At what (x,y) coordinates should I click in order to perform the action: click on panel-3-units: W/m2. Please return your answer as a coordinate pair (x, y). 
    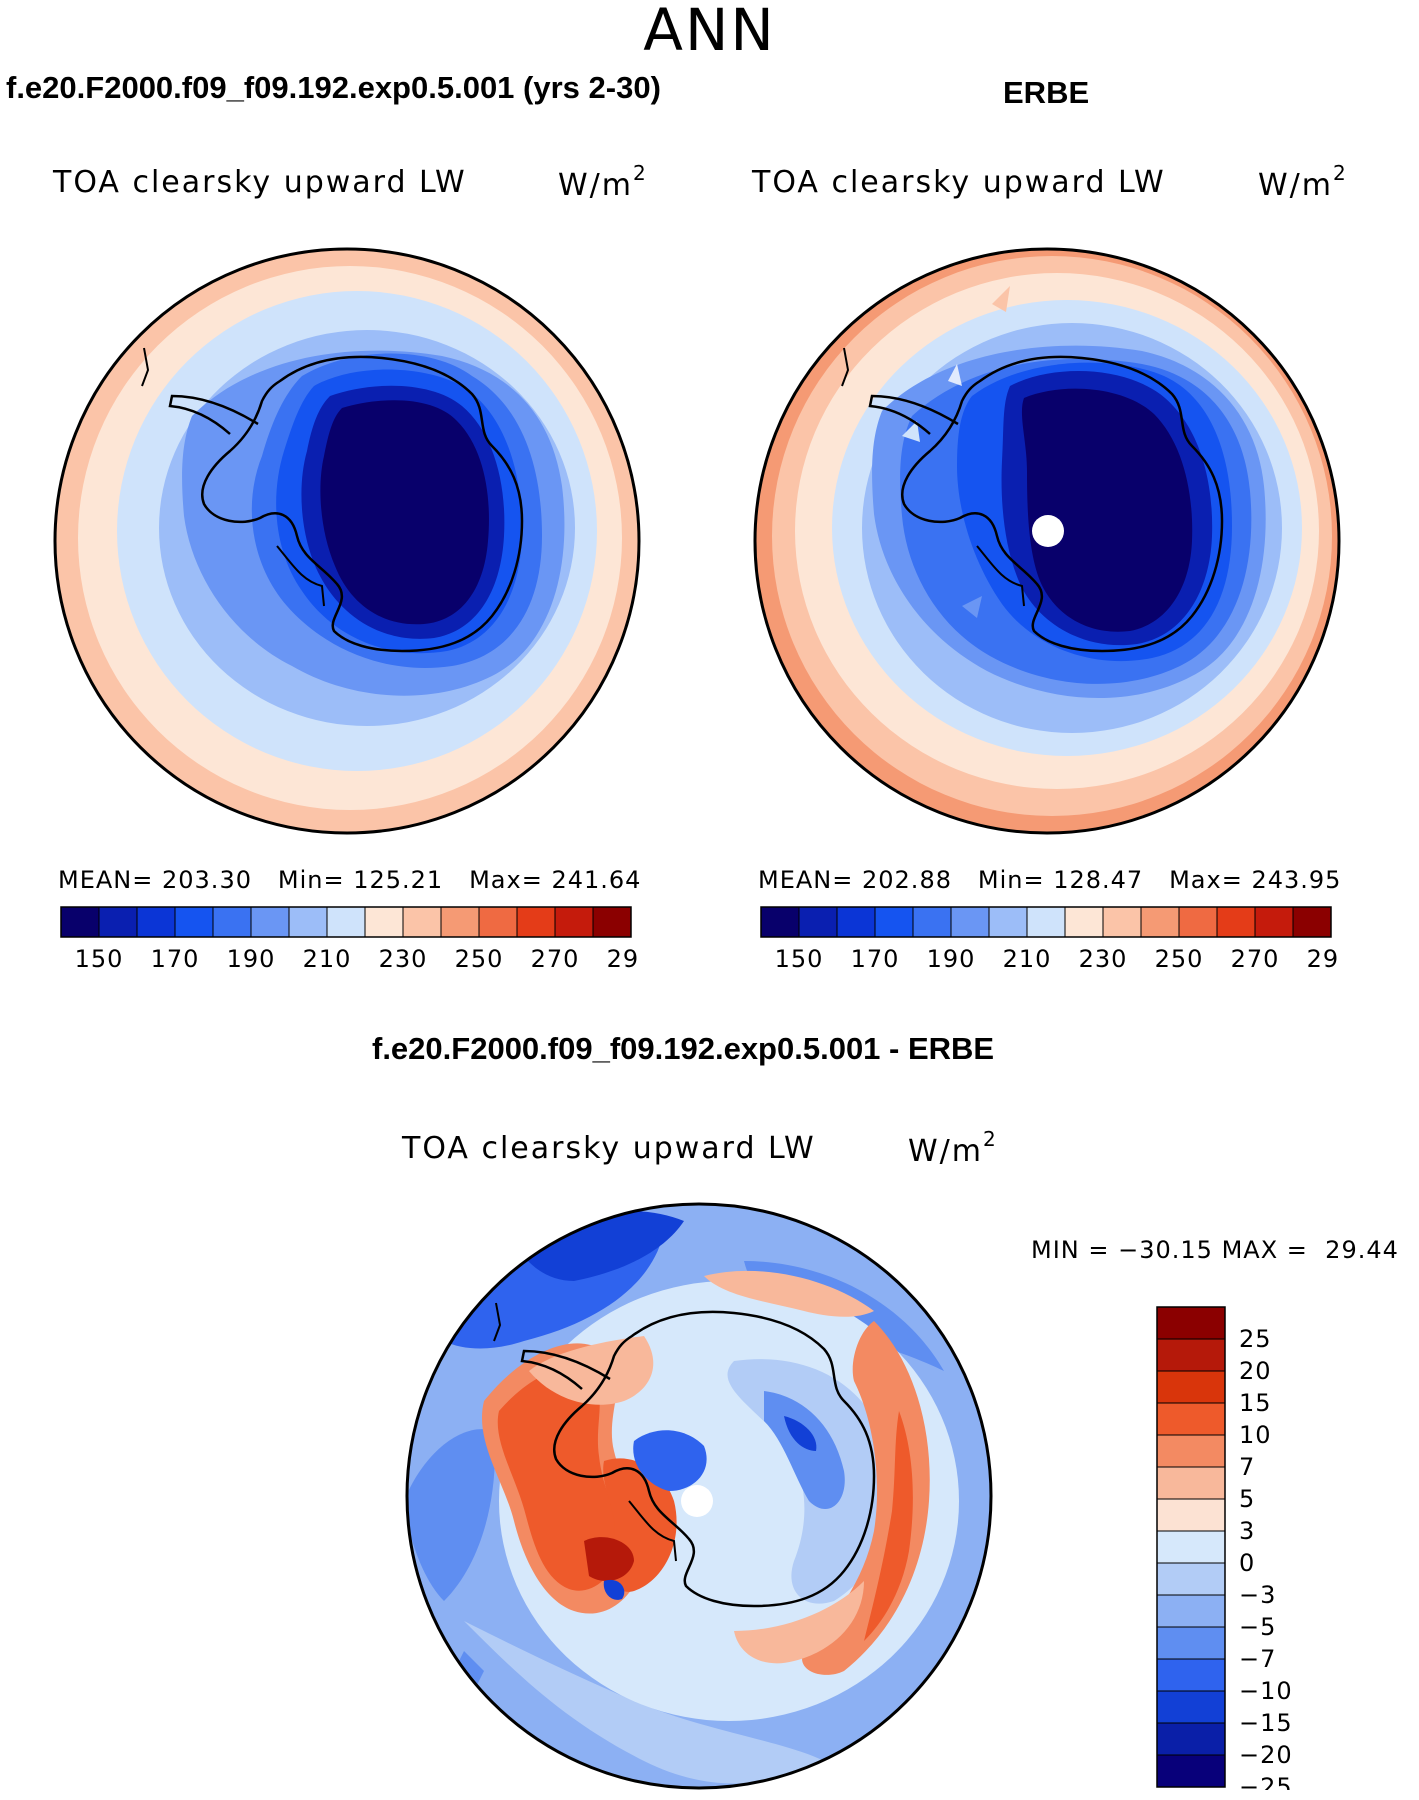
    Looking at the image, I should click on (953, 1148).